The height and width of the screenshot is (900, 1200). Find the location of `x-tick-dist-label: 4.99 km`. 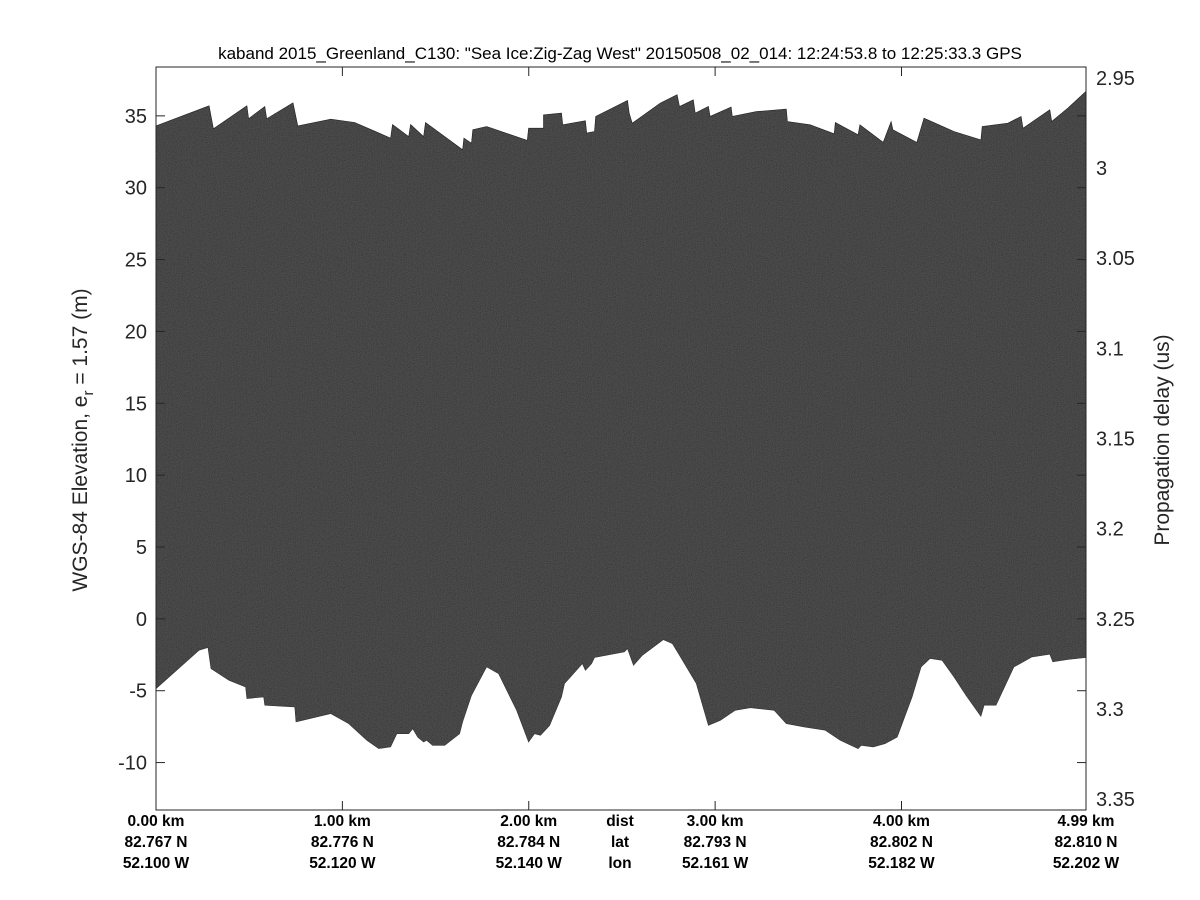

x-tick-dist-label: 4.99 km is located at coordinates (1086, 821).